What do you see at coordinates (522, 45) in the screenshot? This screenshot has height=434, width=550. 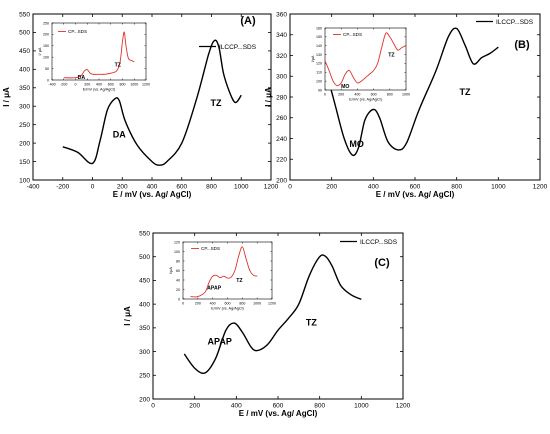 I see `panel-2-panel-label: (B)` at bounding box center [522, 45].